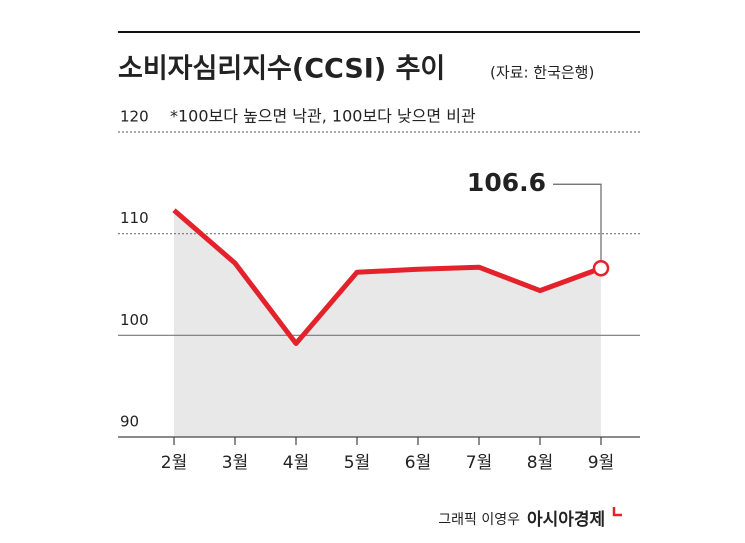 The width and height of the screenshot is (745, 543). Describe the element at coordinates (479, 520) in the screenshot. I see `credit: 그래픽 이영우` at that location.